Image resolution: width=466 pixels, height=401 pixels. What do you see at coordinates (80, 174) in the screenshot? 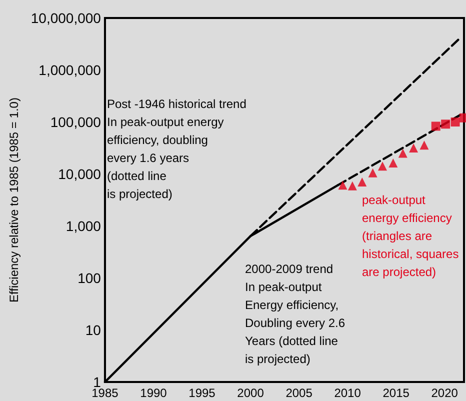
I see `y-tick-label: 10,000` at bounding box center [80, 174].